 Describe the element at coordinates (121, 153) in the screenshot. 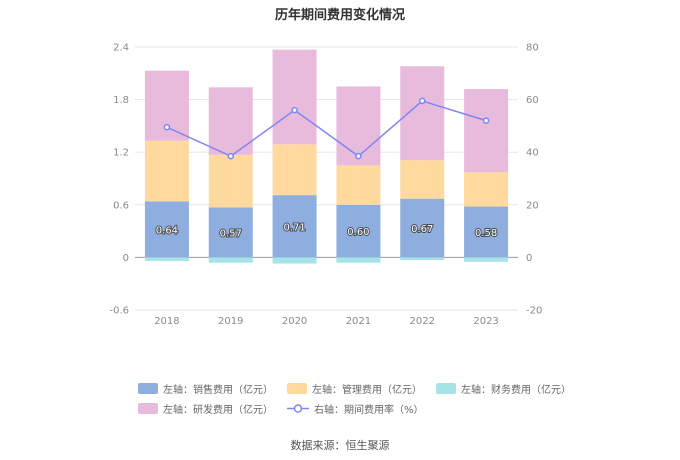

I see `y-left-tick-label: 1.2` at that location.